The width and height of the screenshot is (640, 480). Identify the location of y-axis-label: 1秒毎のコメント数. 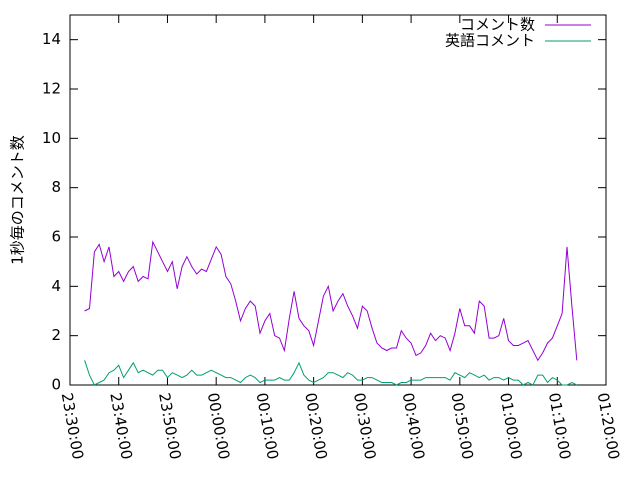
(18, 200).